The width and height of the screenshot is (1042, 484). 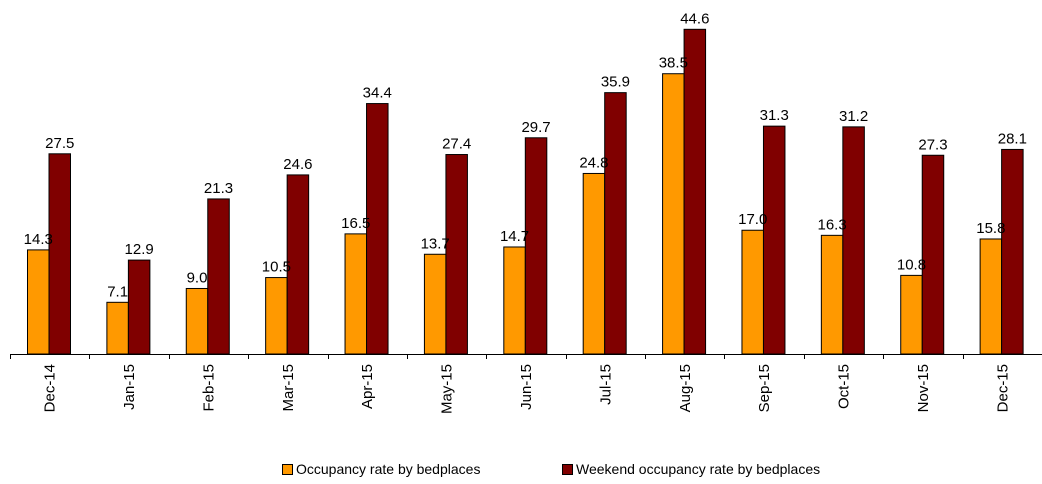 I want to click on legend-label-weekend: Weekend occupancy rate by bedplaces, so click(x=698, y=469).